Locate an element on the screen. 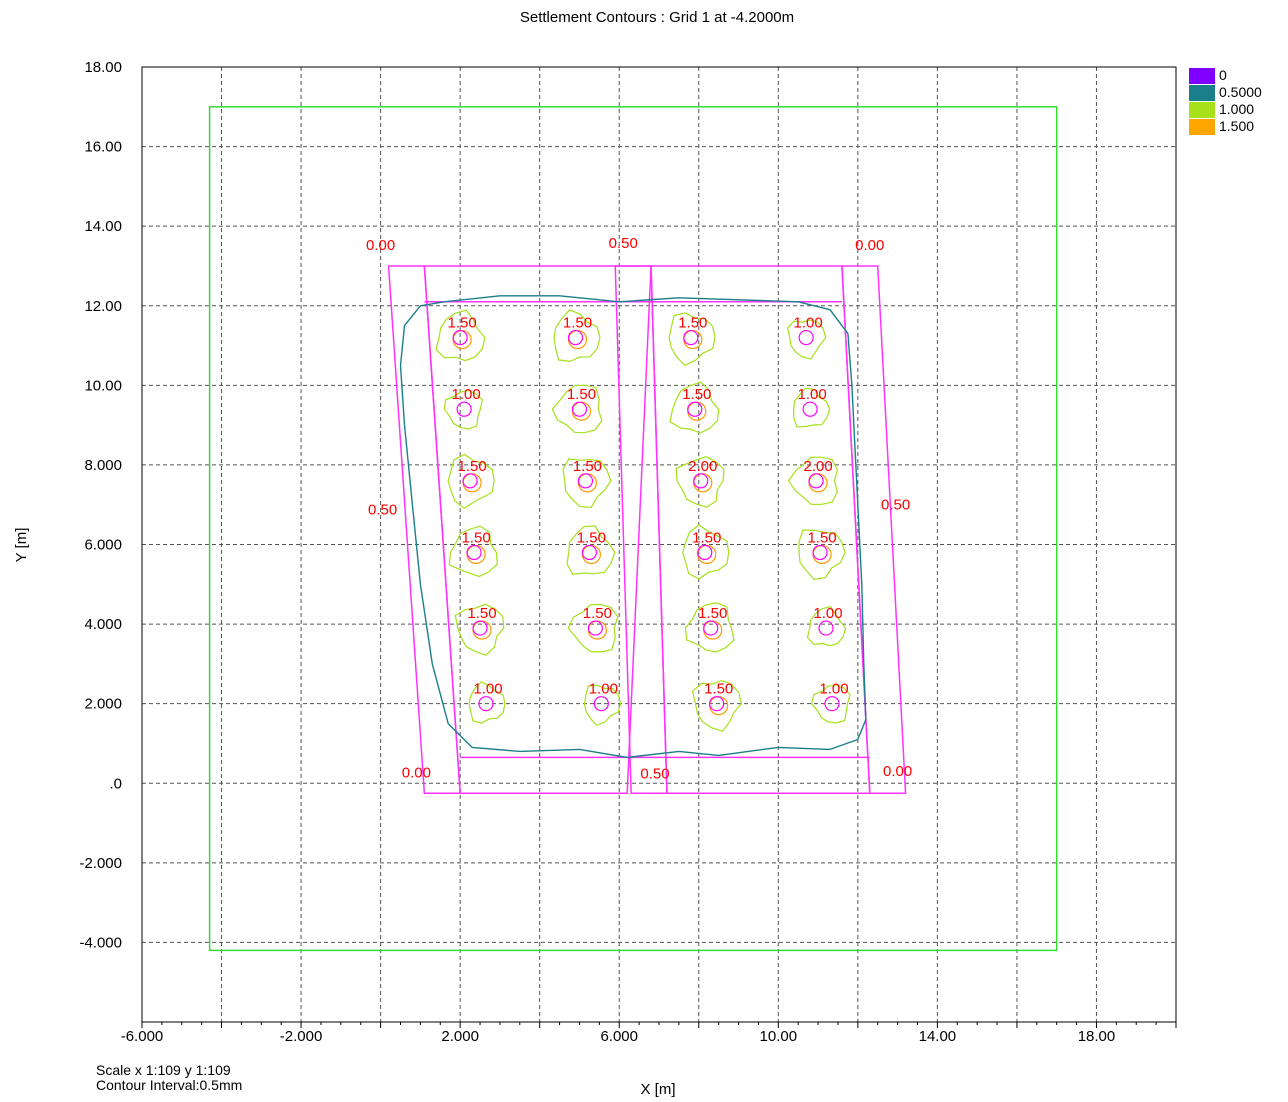 This screenshot has width=1288, height=1102. x-tick-label: 2.000 is located at coordinates (460, 1036).